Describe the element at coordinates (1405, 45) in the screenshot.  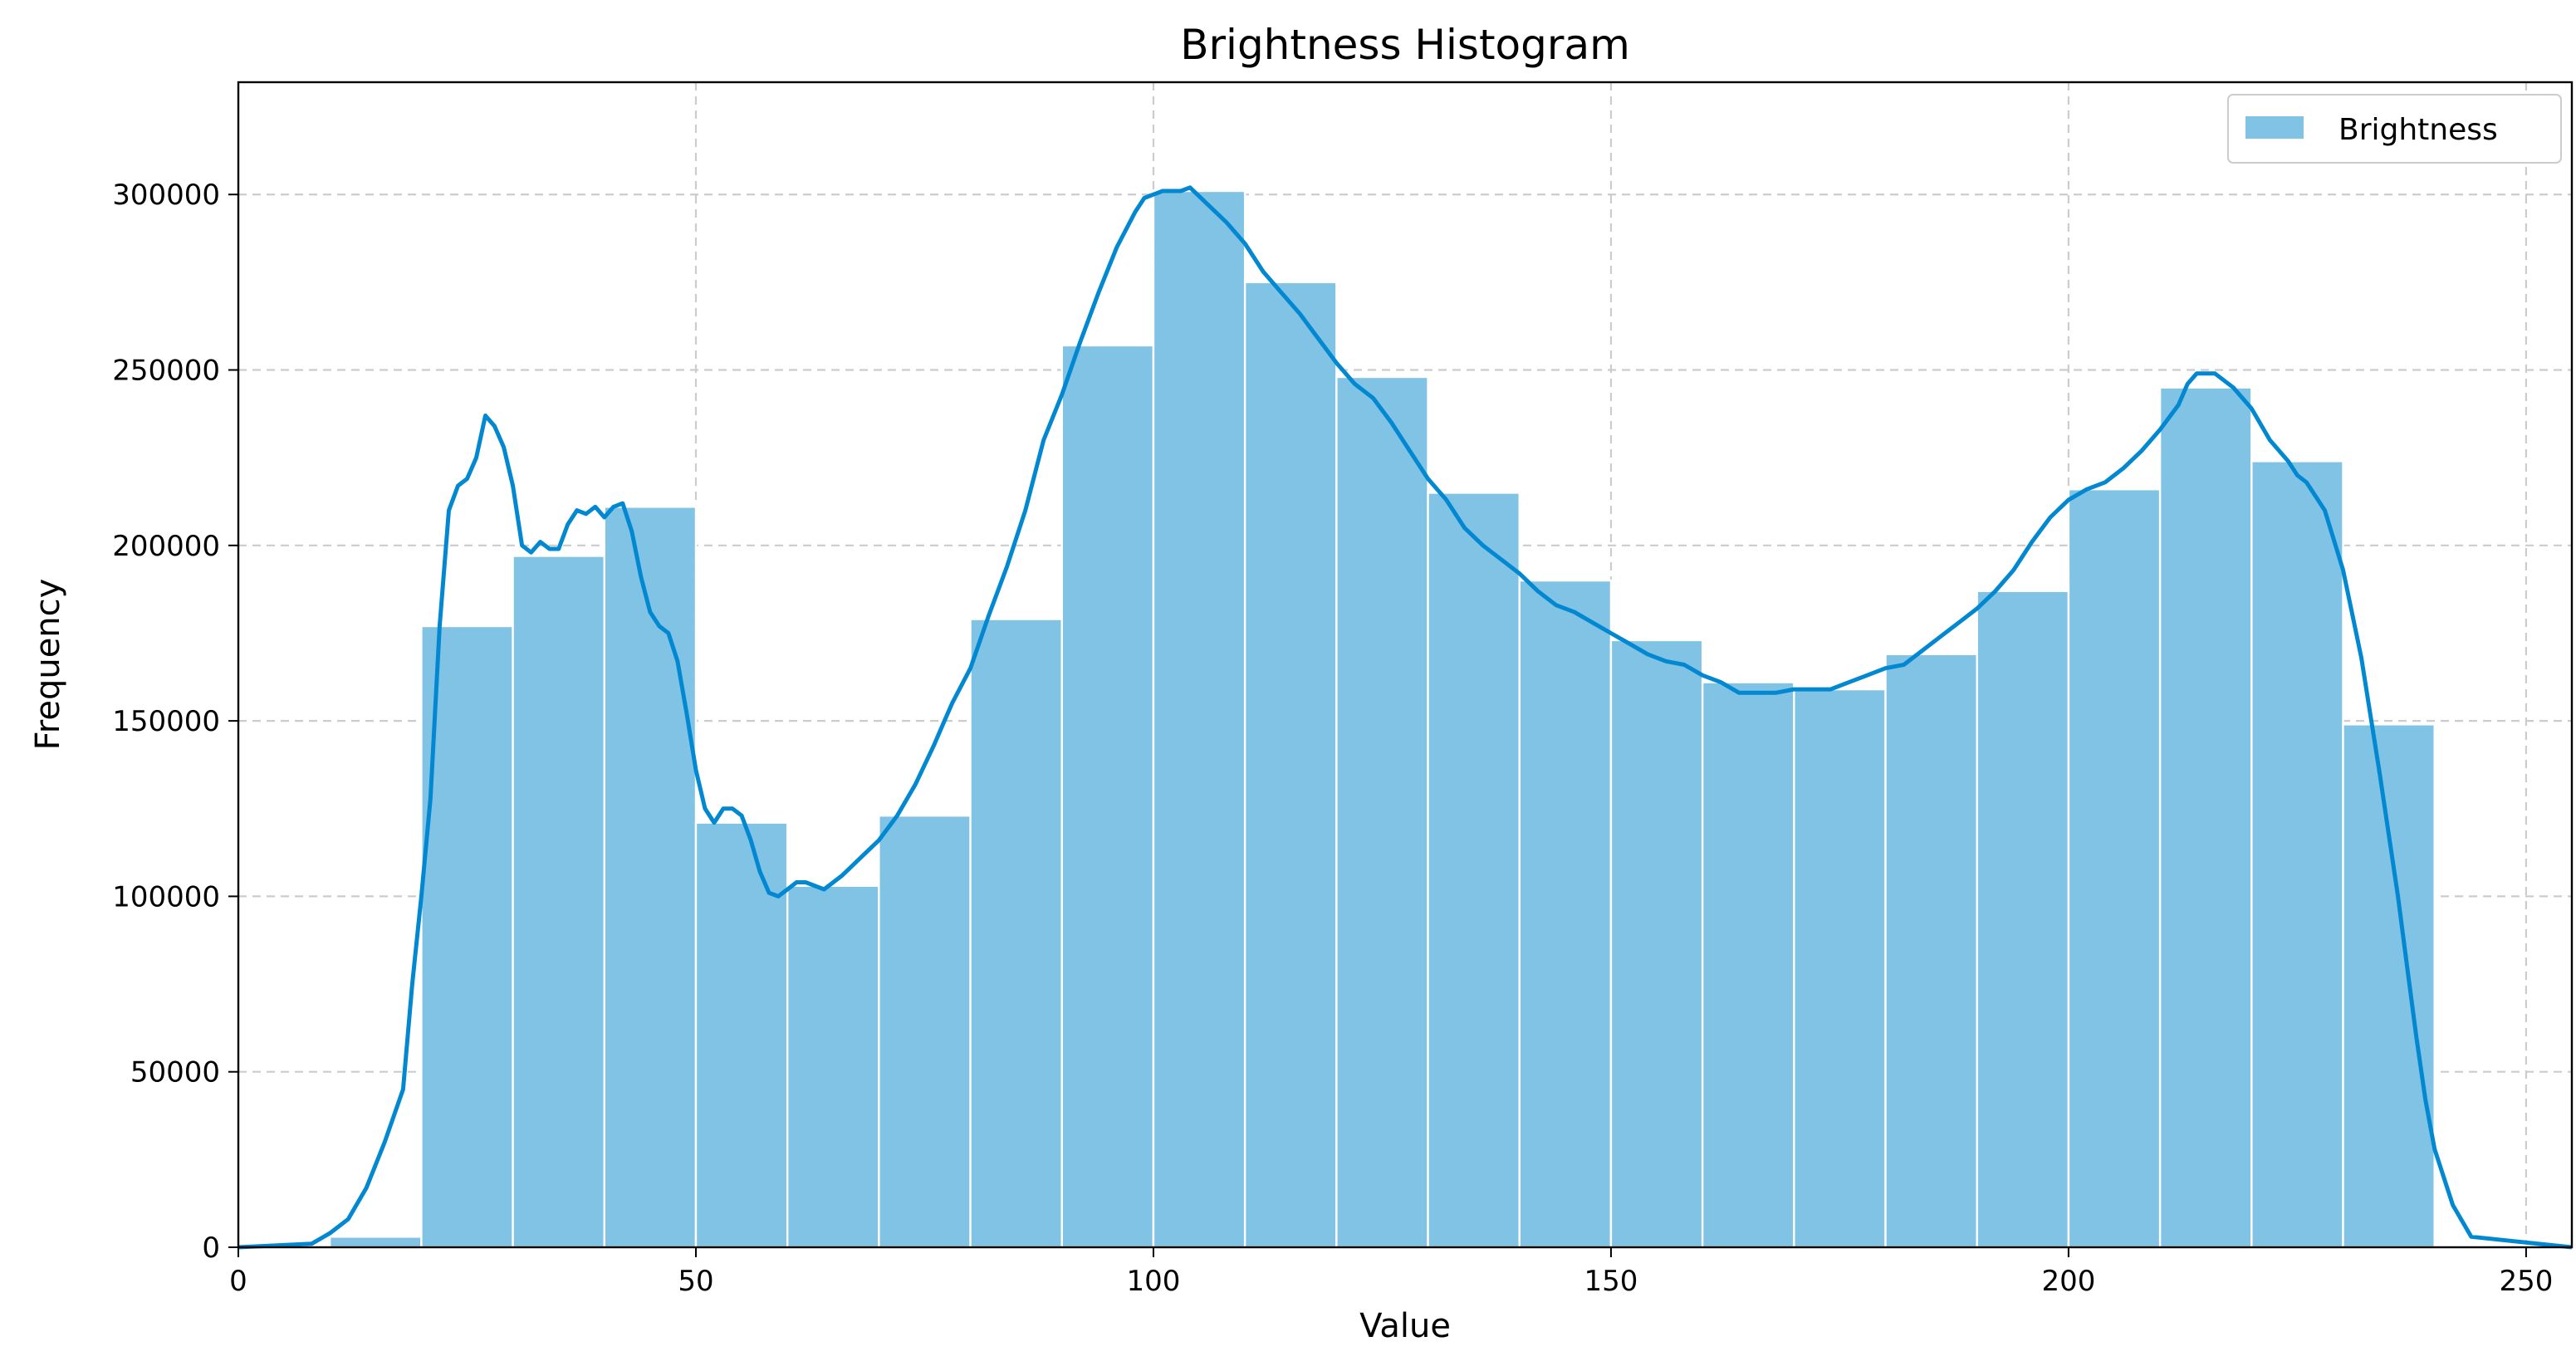
I see `chart-title: Brightness Histogram` at that location.